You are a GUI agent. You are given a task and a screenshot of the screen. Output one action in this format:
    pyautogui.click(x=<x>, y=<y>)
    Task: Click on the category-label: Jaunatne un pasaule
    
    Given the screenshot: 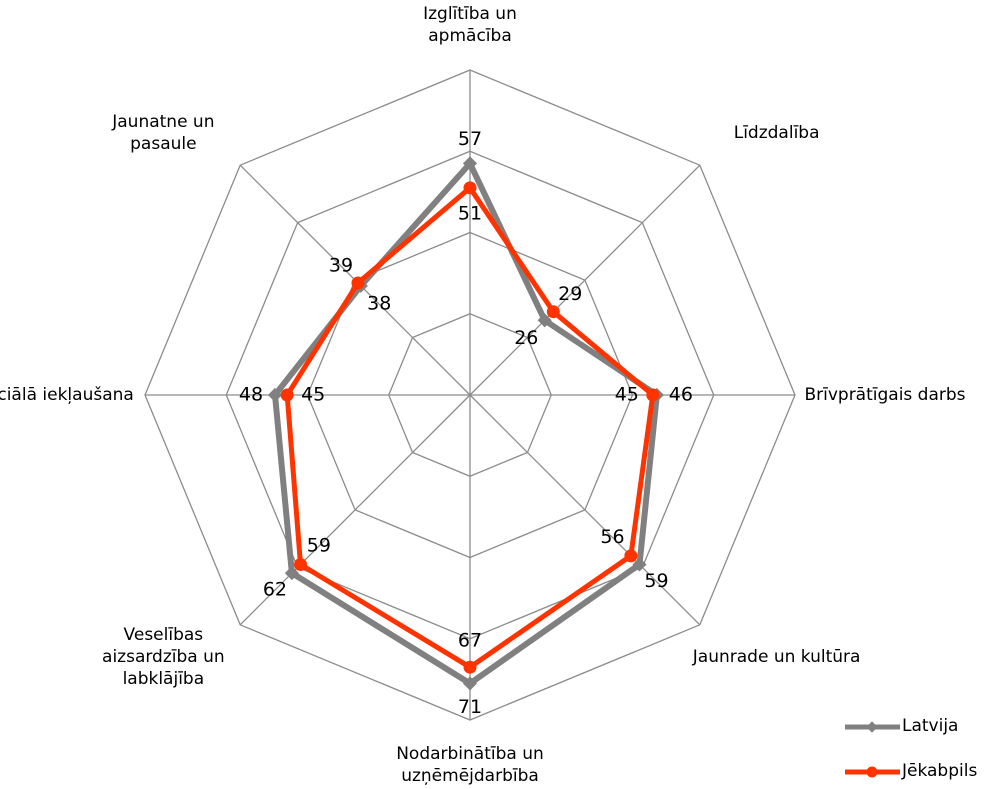 What is the action you would take?
    pyautogui.click(x=163, y=133)
    